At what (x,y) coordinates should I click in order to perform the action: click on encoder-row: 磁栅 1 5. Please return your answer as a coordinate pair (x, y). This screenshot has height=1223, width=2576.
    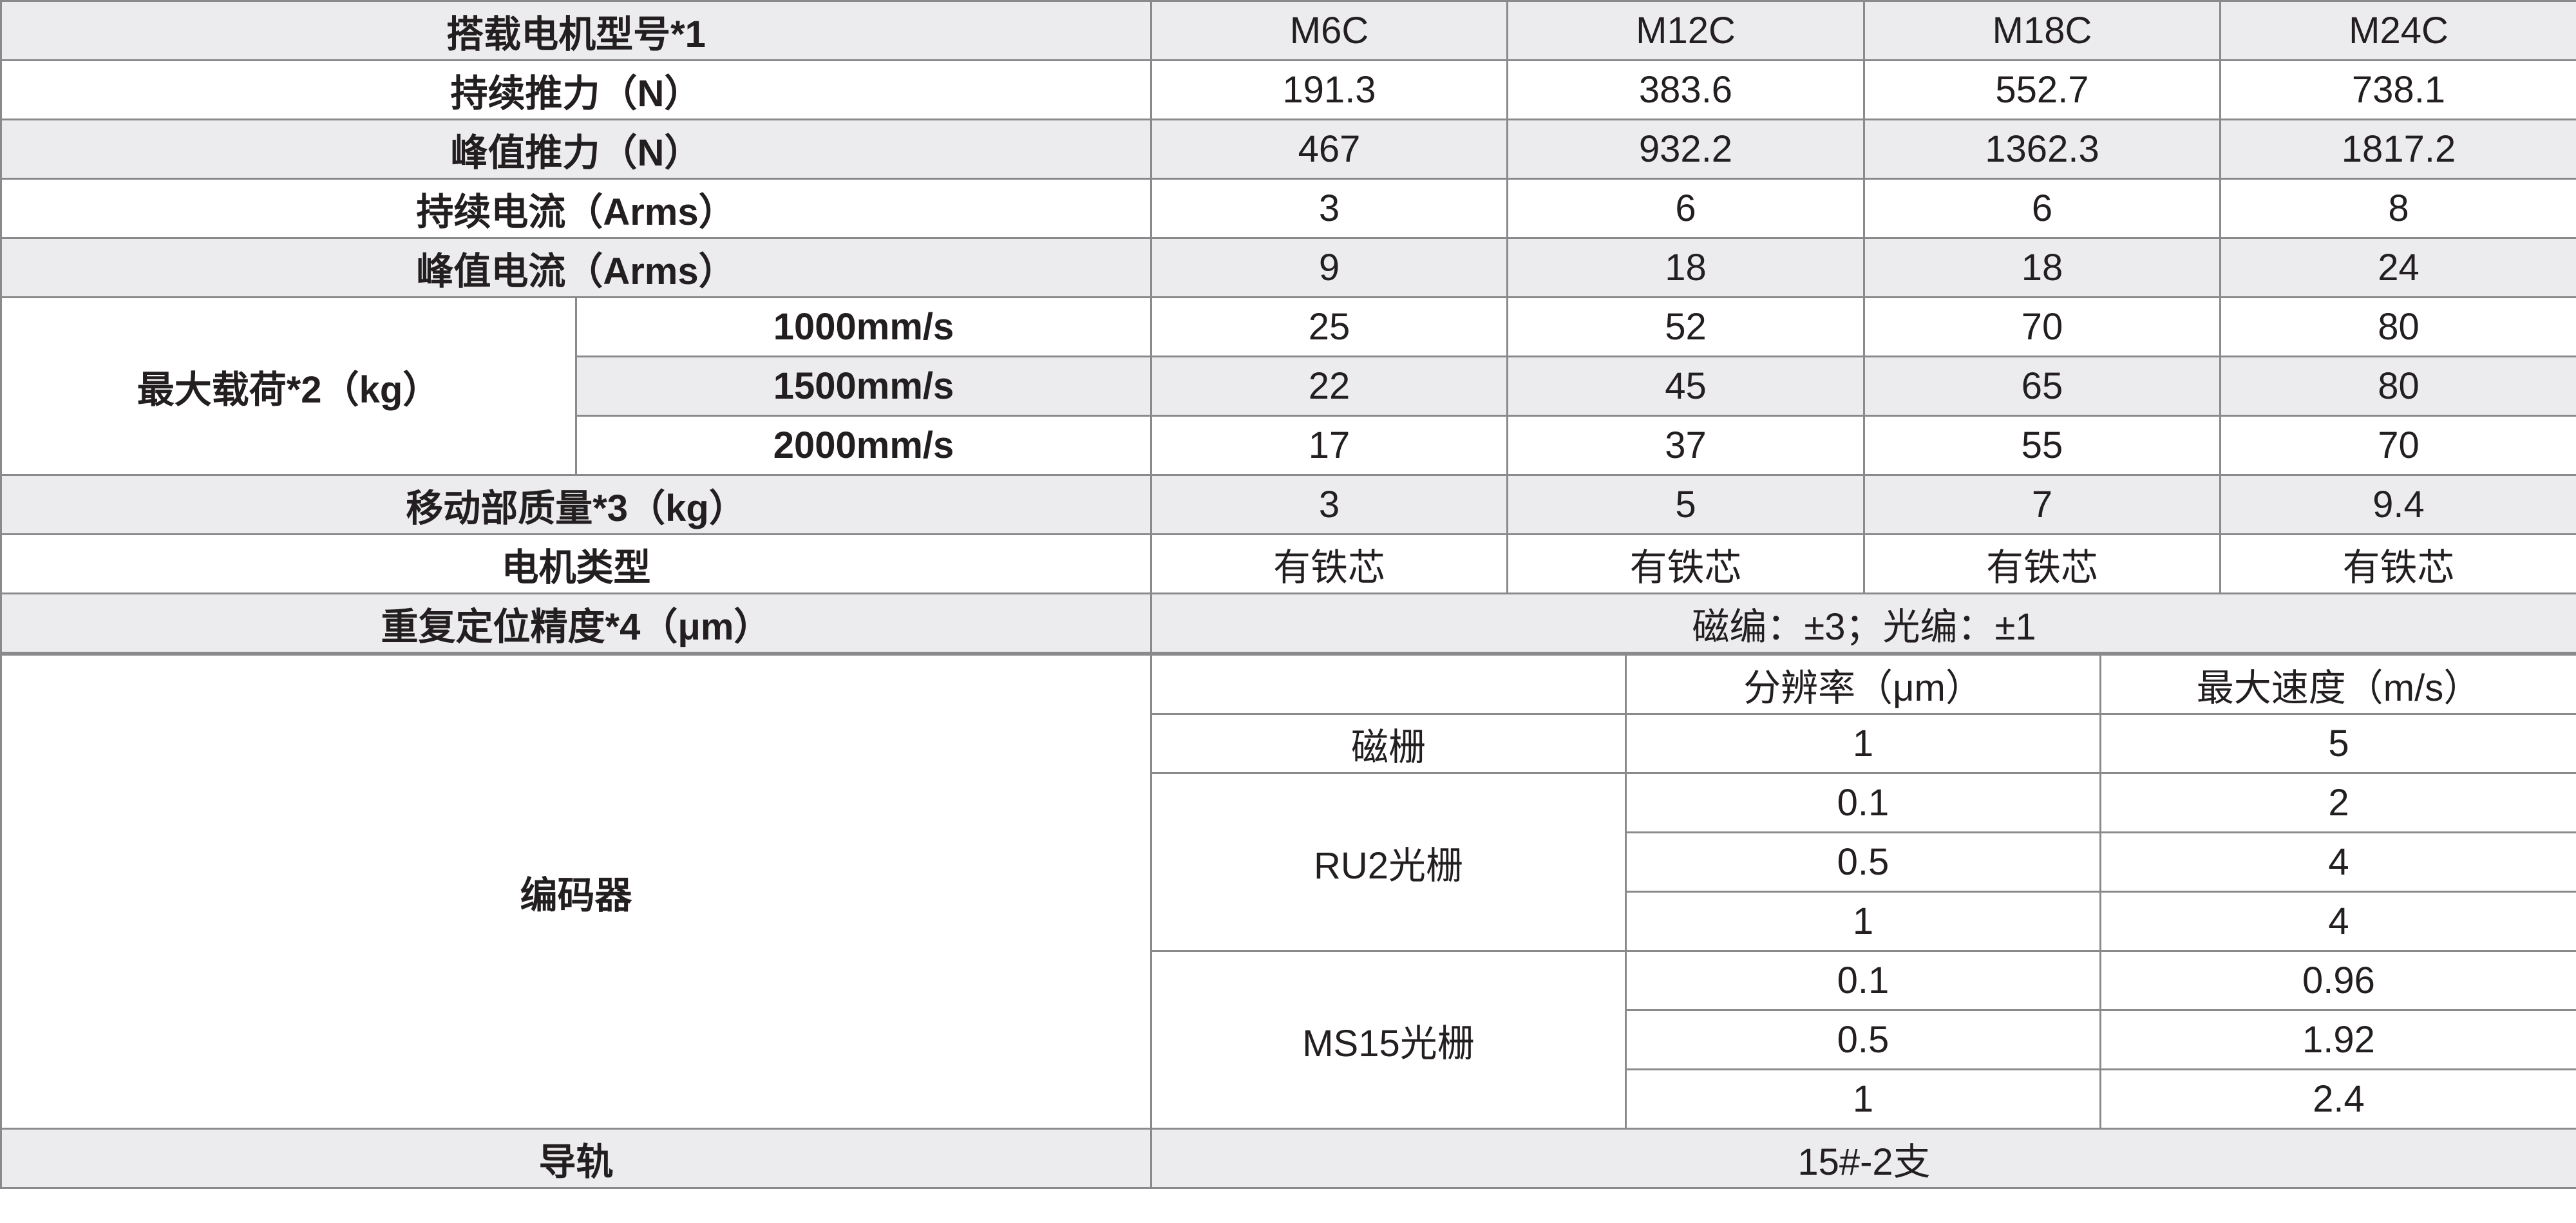
    Looking at the image, I should click on (1288, 743).